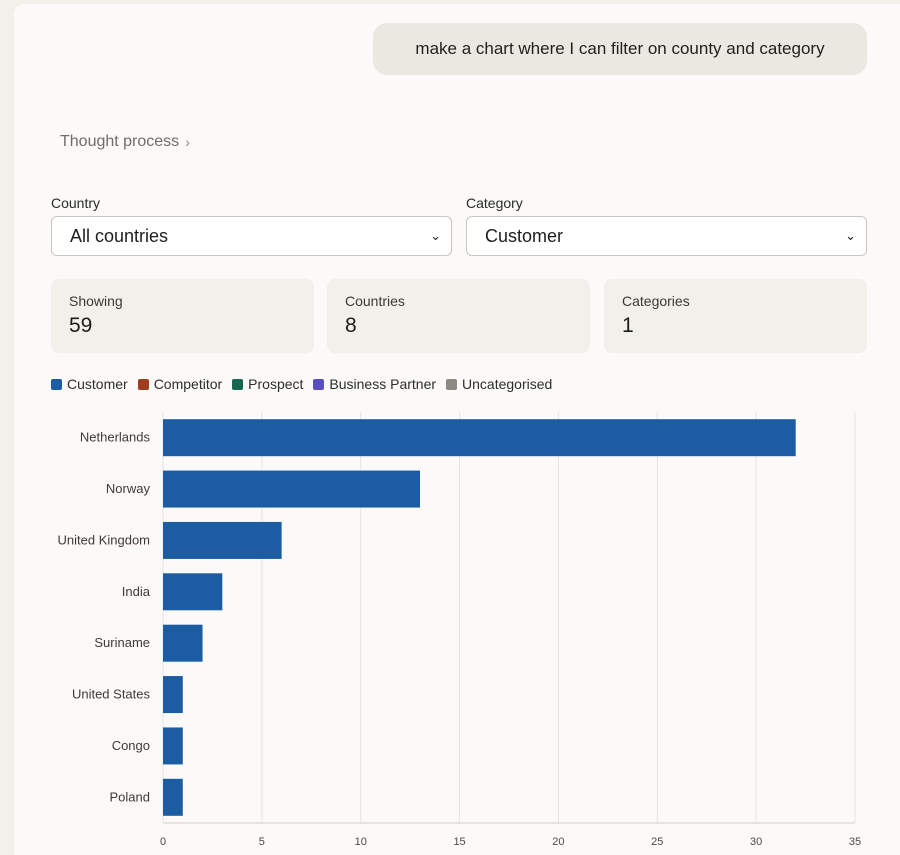 The image size is (900, 855). I want to click on stat-value: 1, so click(628, 325).